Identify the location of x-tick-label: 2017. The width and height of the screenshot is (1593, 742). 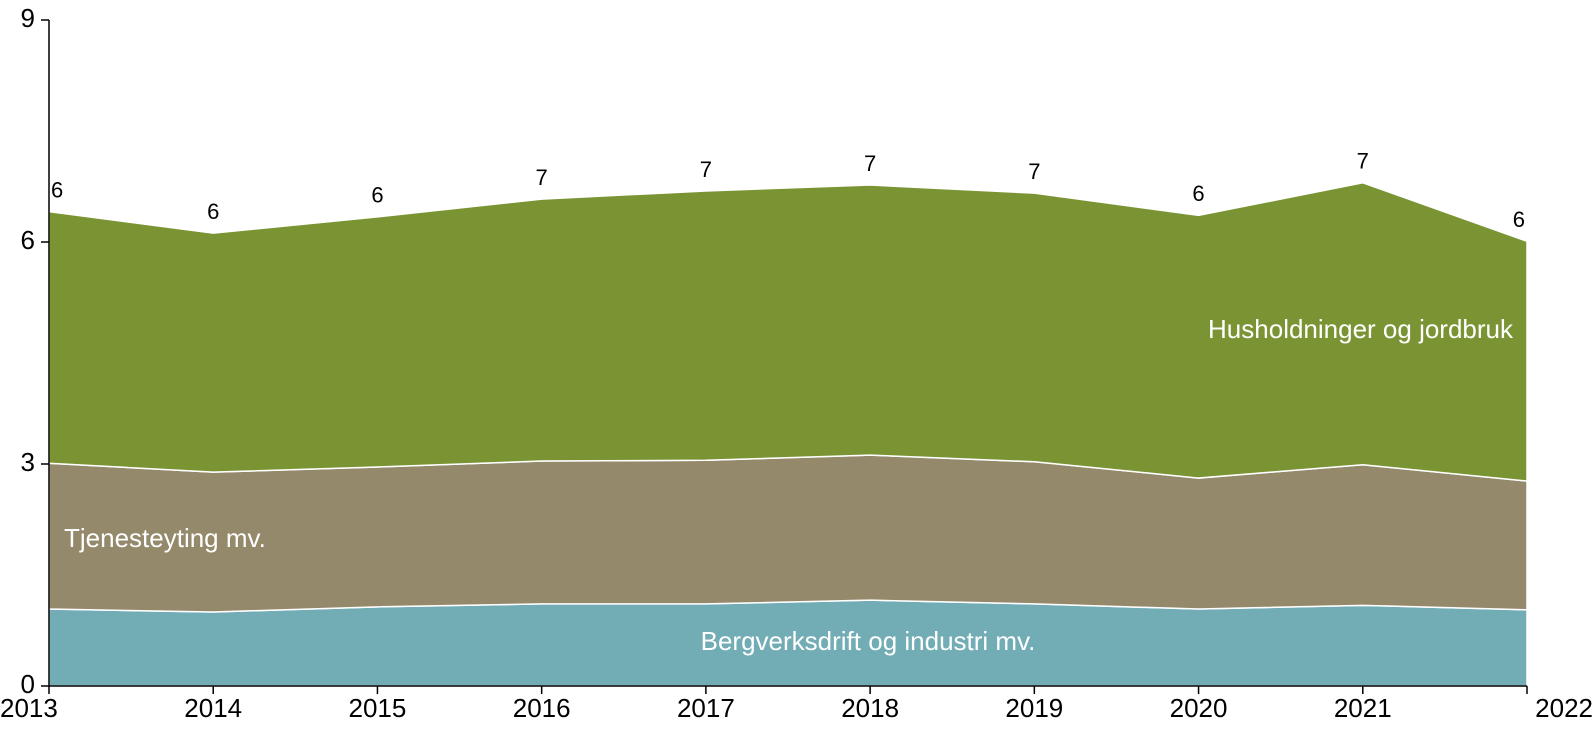
(706, 708).